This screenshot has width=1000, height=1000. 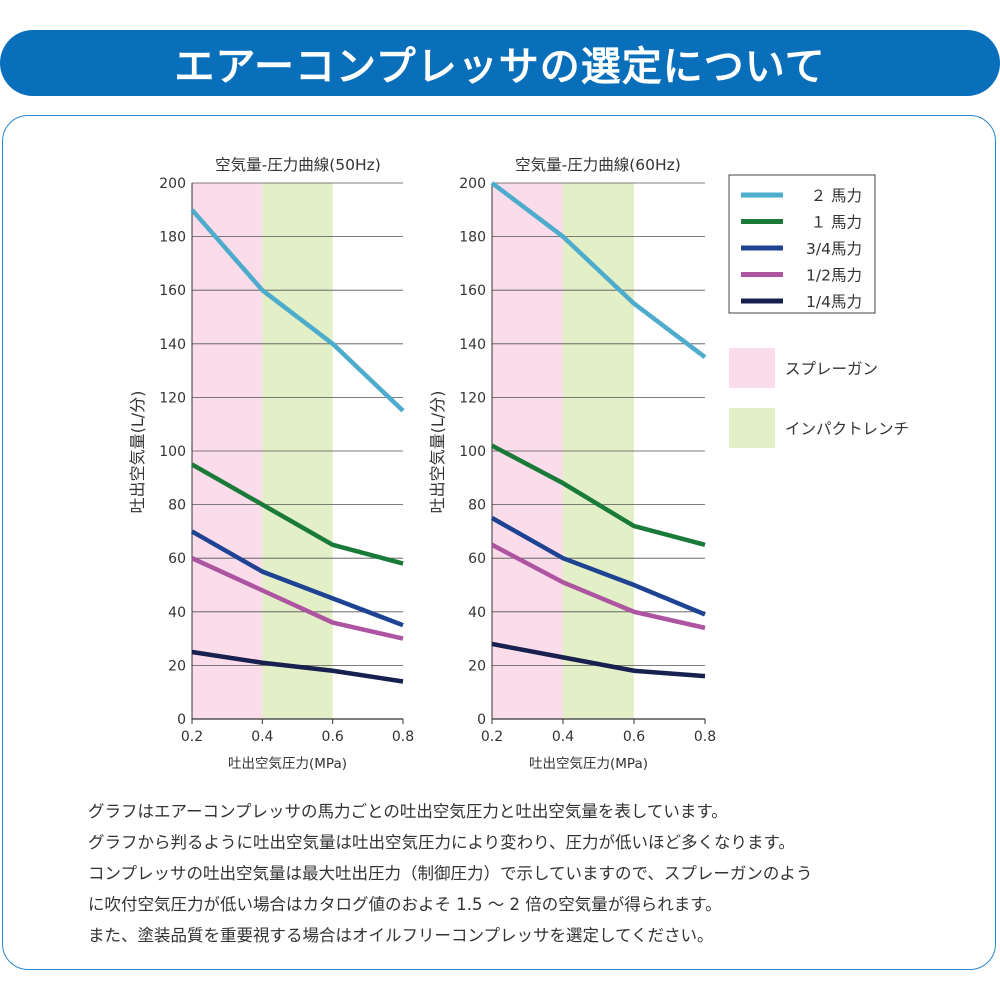 What do you see at coordinates (834, 249) in the screenshot?
I see `legend-label: 3/4馬力` at bounding box center [834, 249].